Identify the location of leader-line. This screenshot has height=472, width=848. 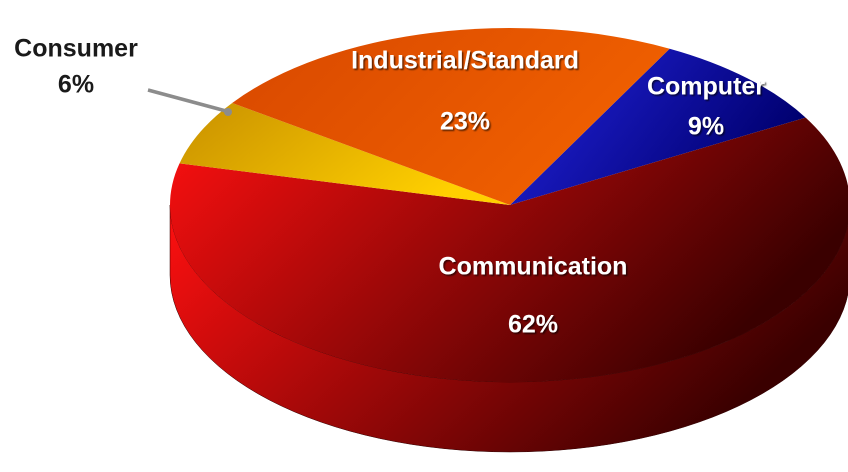
(187, 100).